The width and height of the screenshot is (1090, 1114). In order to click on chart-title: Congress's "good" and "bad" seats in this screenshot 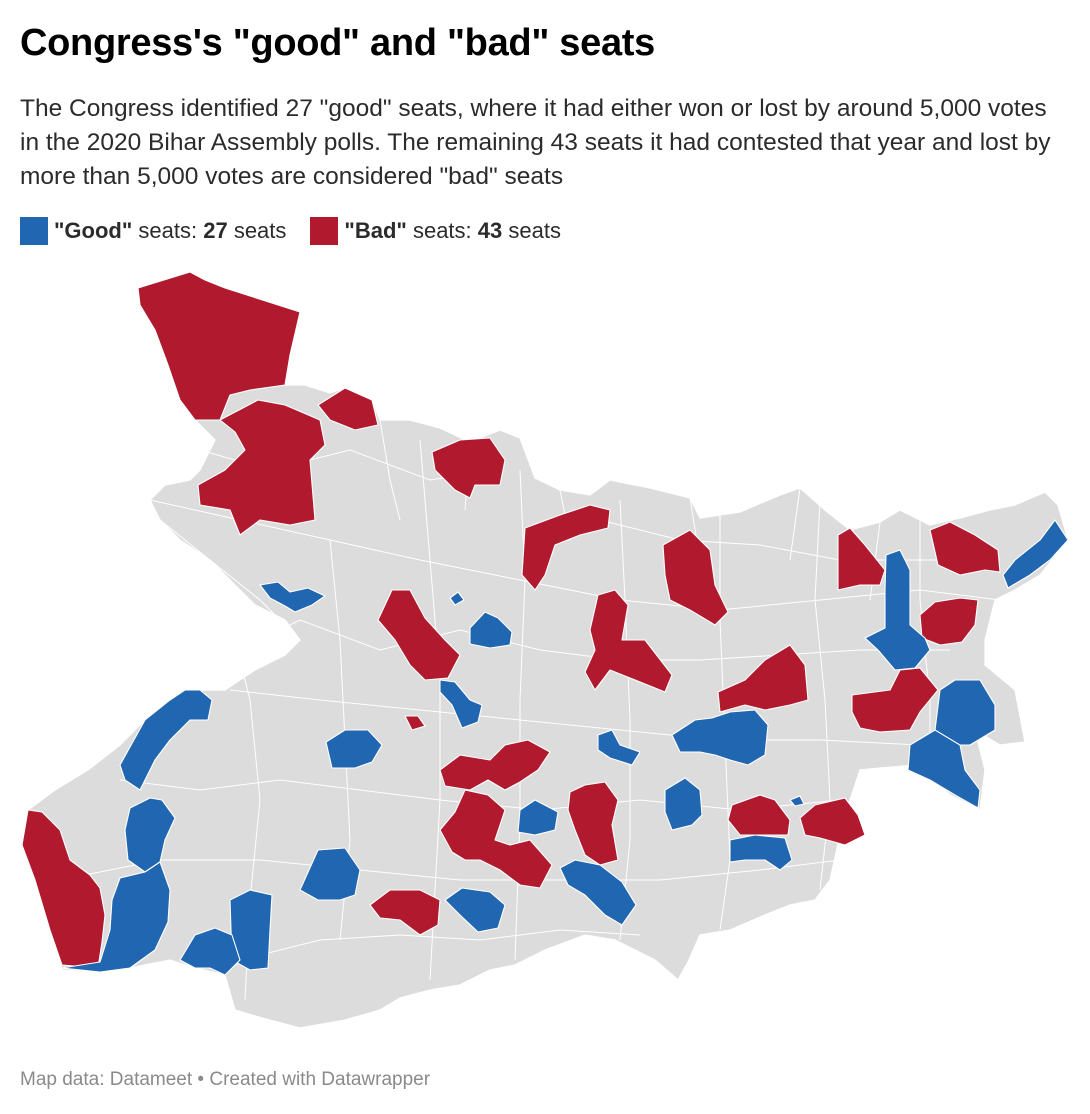, I will do `click(337, 43)`.